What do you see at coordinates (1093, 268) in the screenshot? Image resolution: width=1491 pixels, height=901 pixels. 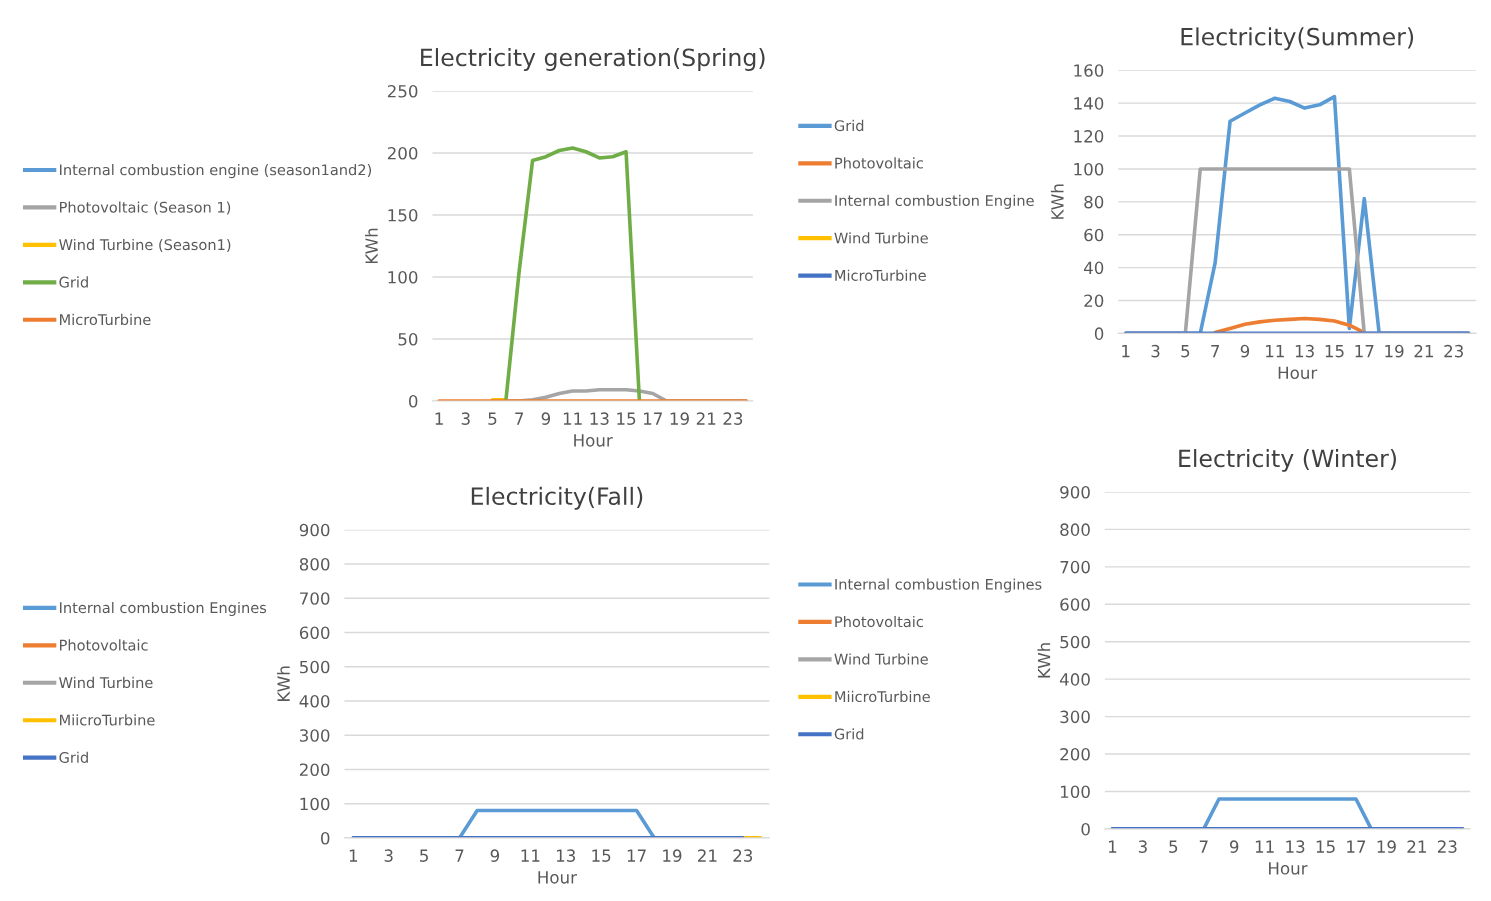 I see `y-tick-label: 40` at bounding box center [1093, 268].